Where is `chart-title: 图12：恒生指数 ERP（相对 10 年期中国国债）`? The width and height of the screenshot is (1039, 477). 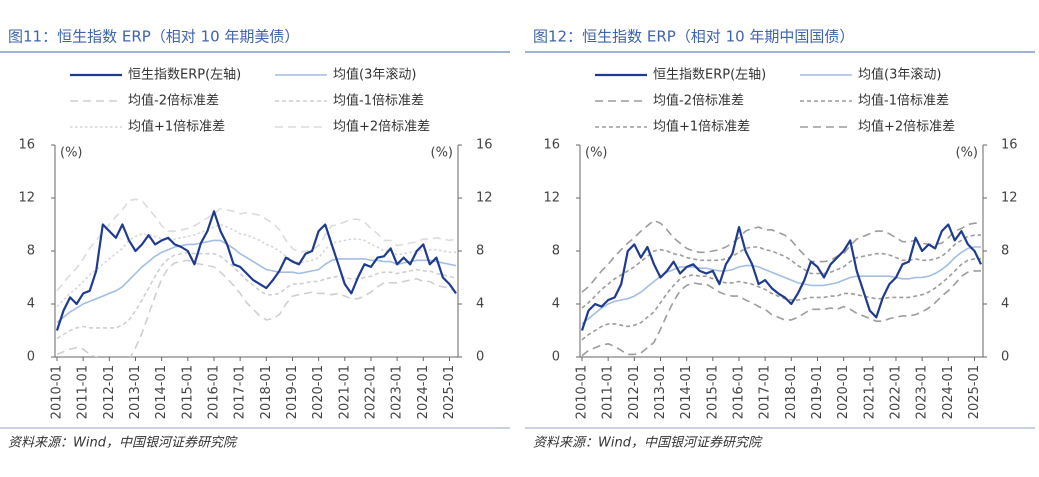
chart-title: 图12：恒生指数 ERP（相对 10 年期中国国债） is located at coordinates (693, 37).